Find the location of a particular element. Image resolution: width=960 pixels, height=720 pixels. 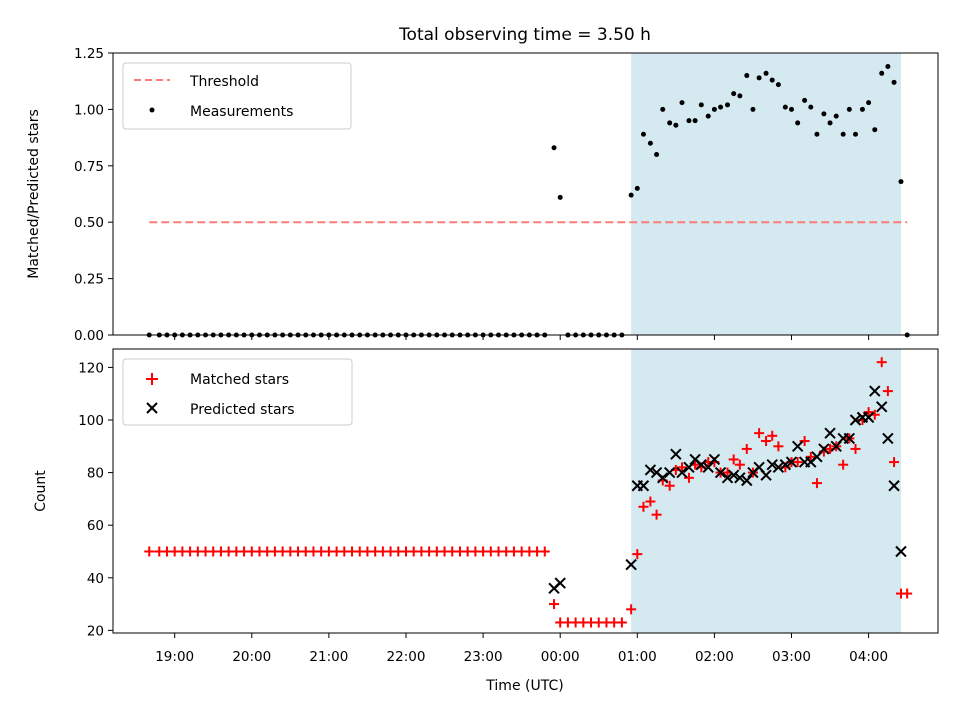

y-tick-label: 0.75 is located at coordinates (89, 167).